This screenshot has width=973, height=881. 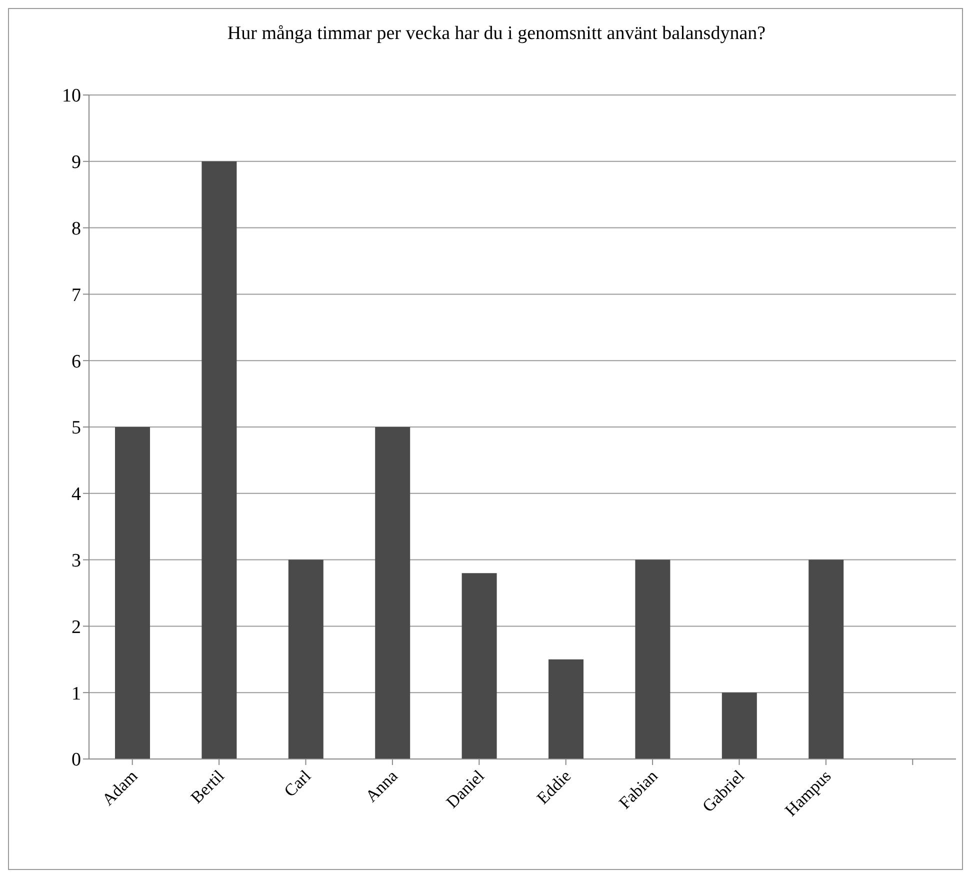 What do you see at coordinates (76, 627) in the screenshot?
I see `y-tick-label: 2` at bounding box center [76, 627].